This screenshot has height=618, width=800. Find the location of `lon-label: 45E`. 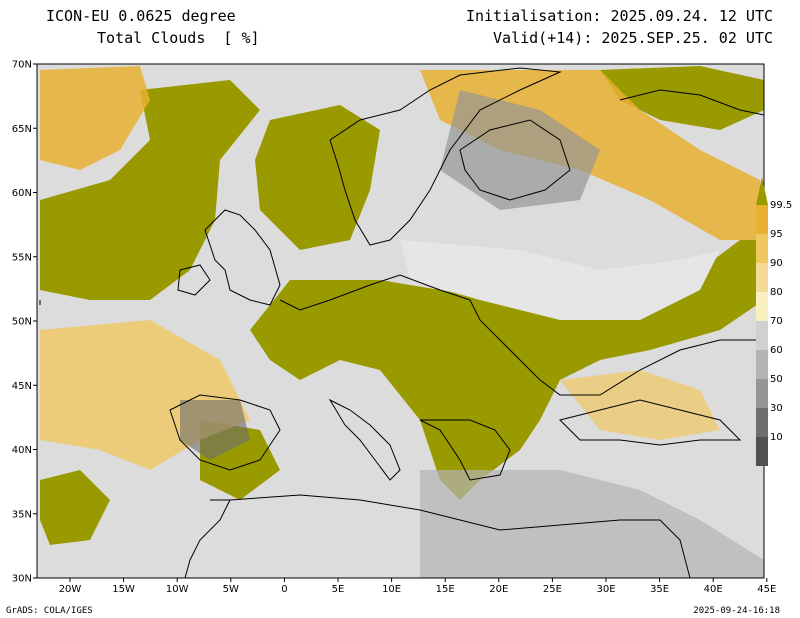

lon-label: 45E is located at coordinates (766, 589).